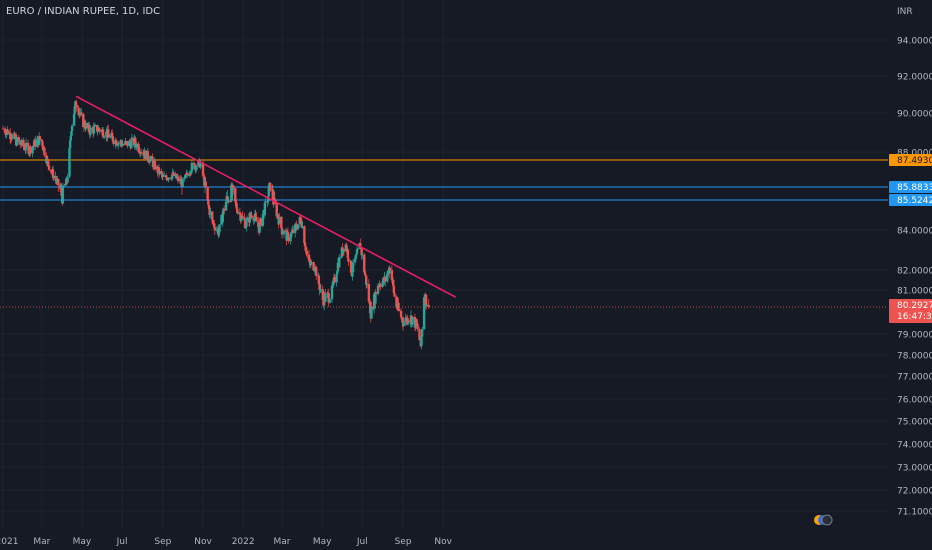 This screenshot has height=550, width=932. What do you see at coordinates (914, 161) in the screenshot?
I see `price-label-text: 87.4930` at bounding box center [914, 161].